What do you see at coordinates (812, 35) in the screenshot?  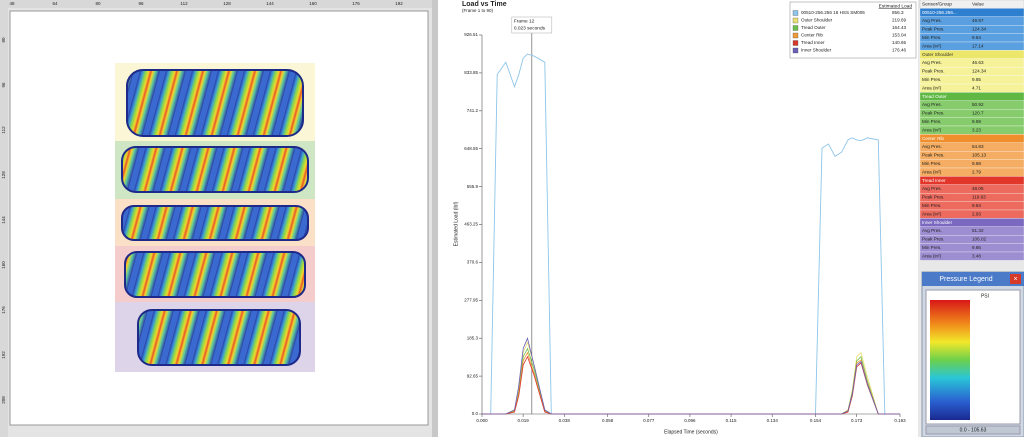 I see `legend-label: Center Rib` at bounding box center [812, 35].